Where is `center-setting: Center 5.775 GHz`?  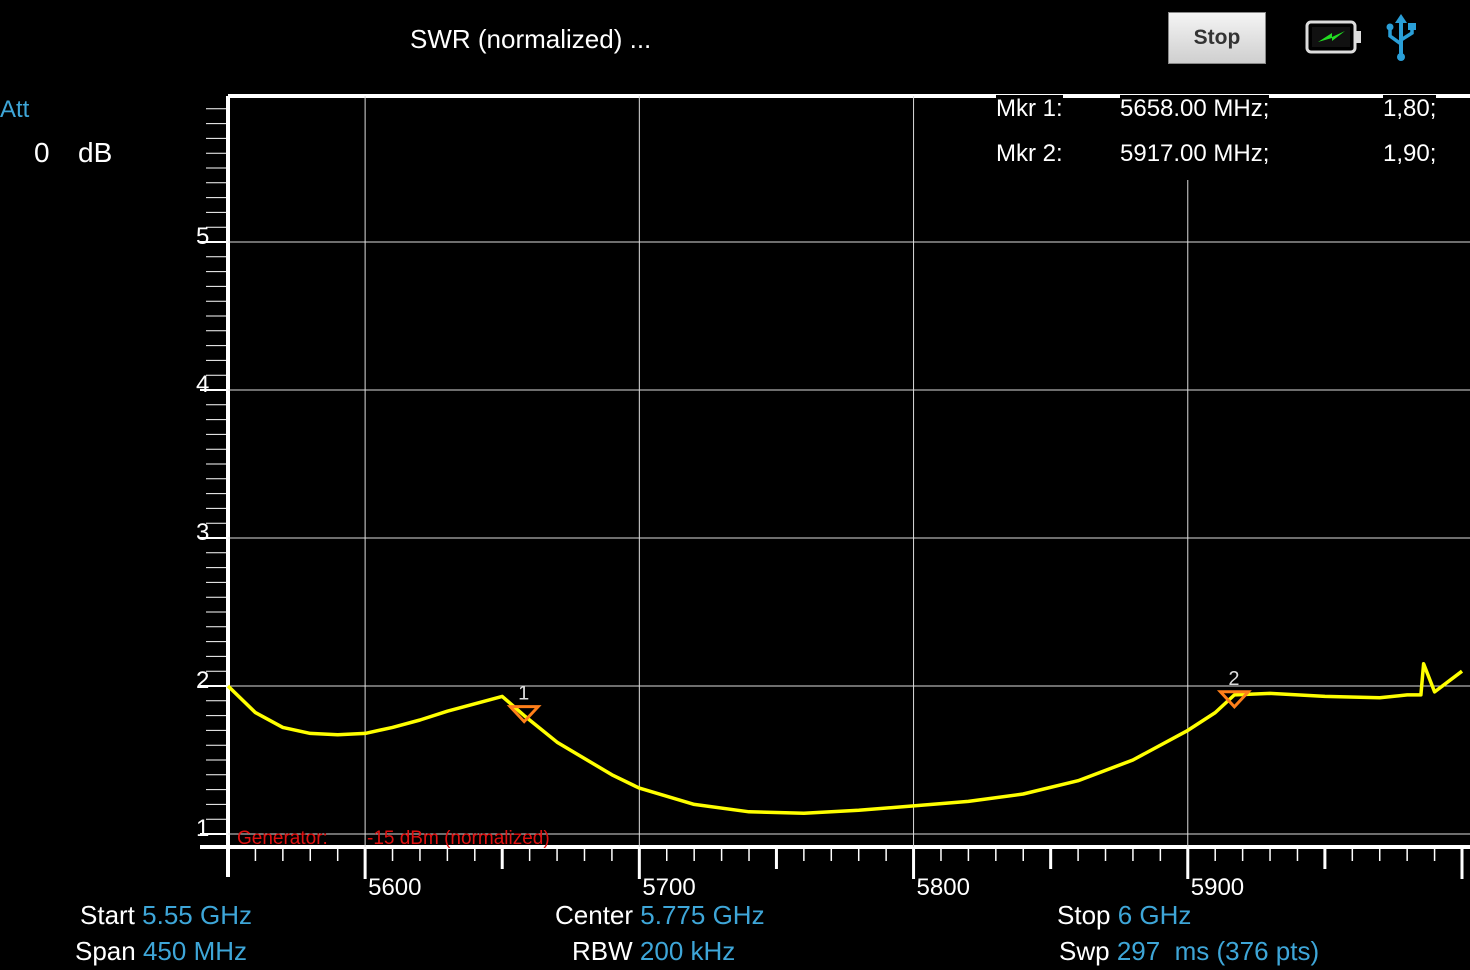
center-setting: Center 5.775 GHz is located at coordinates (660, 915).